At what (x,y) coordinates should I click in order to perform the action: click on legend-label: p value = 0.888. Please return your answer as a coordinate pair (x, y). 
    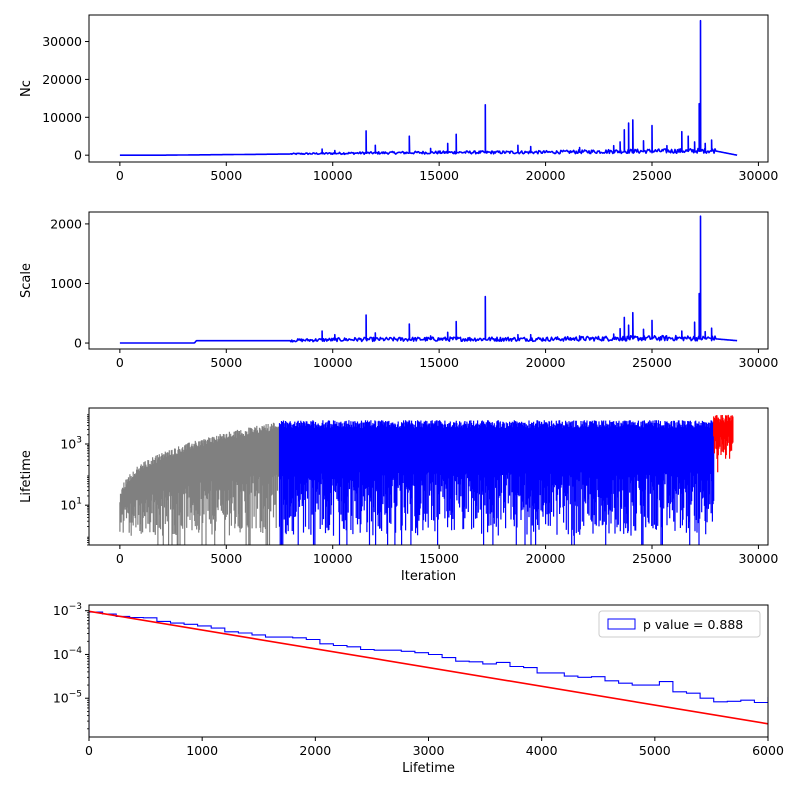
    Looking at the image, I should click on (693, 624).